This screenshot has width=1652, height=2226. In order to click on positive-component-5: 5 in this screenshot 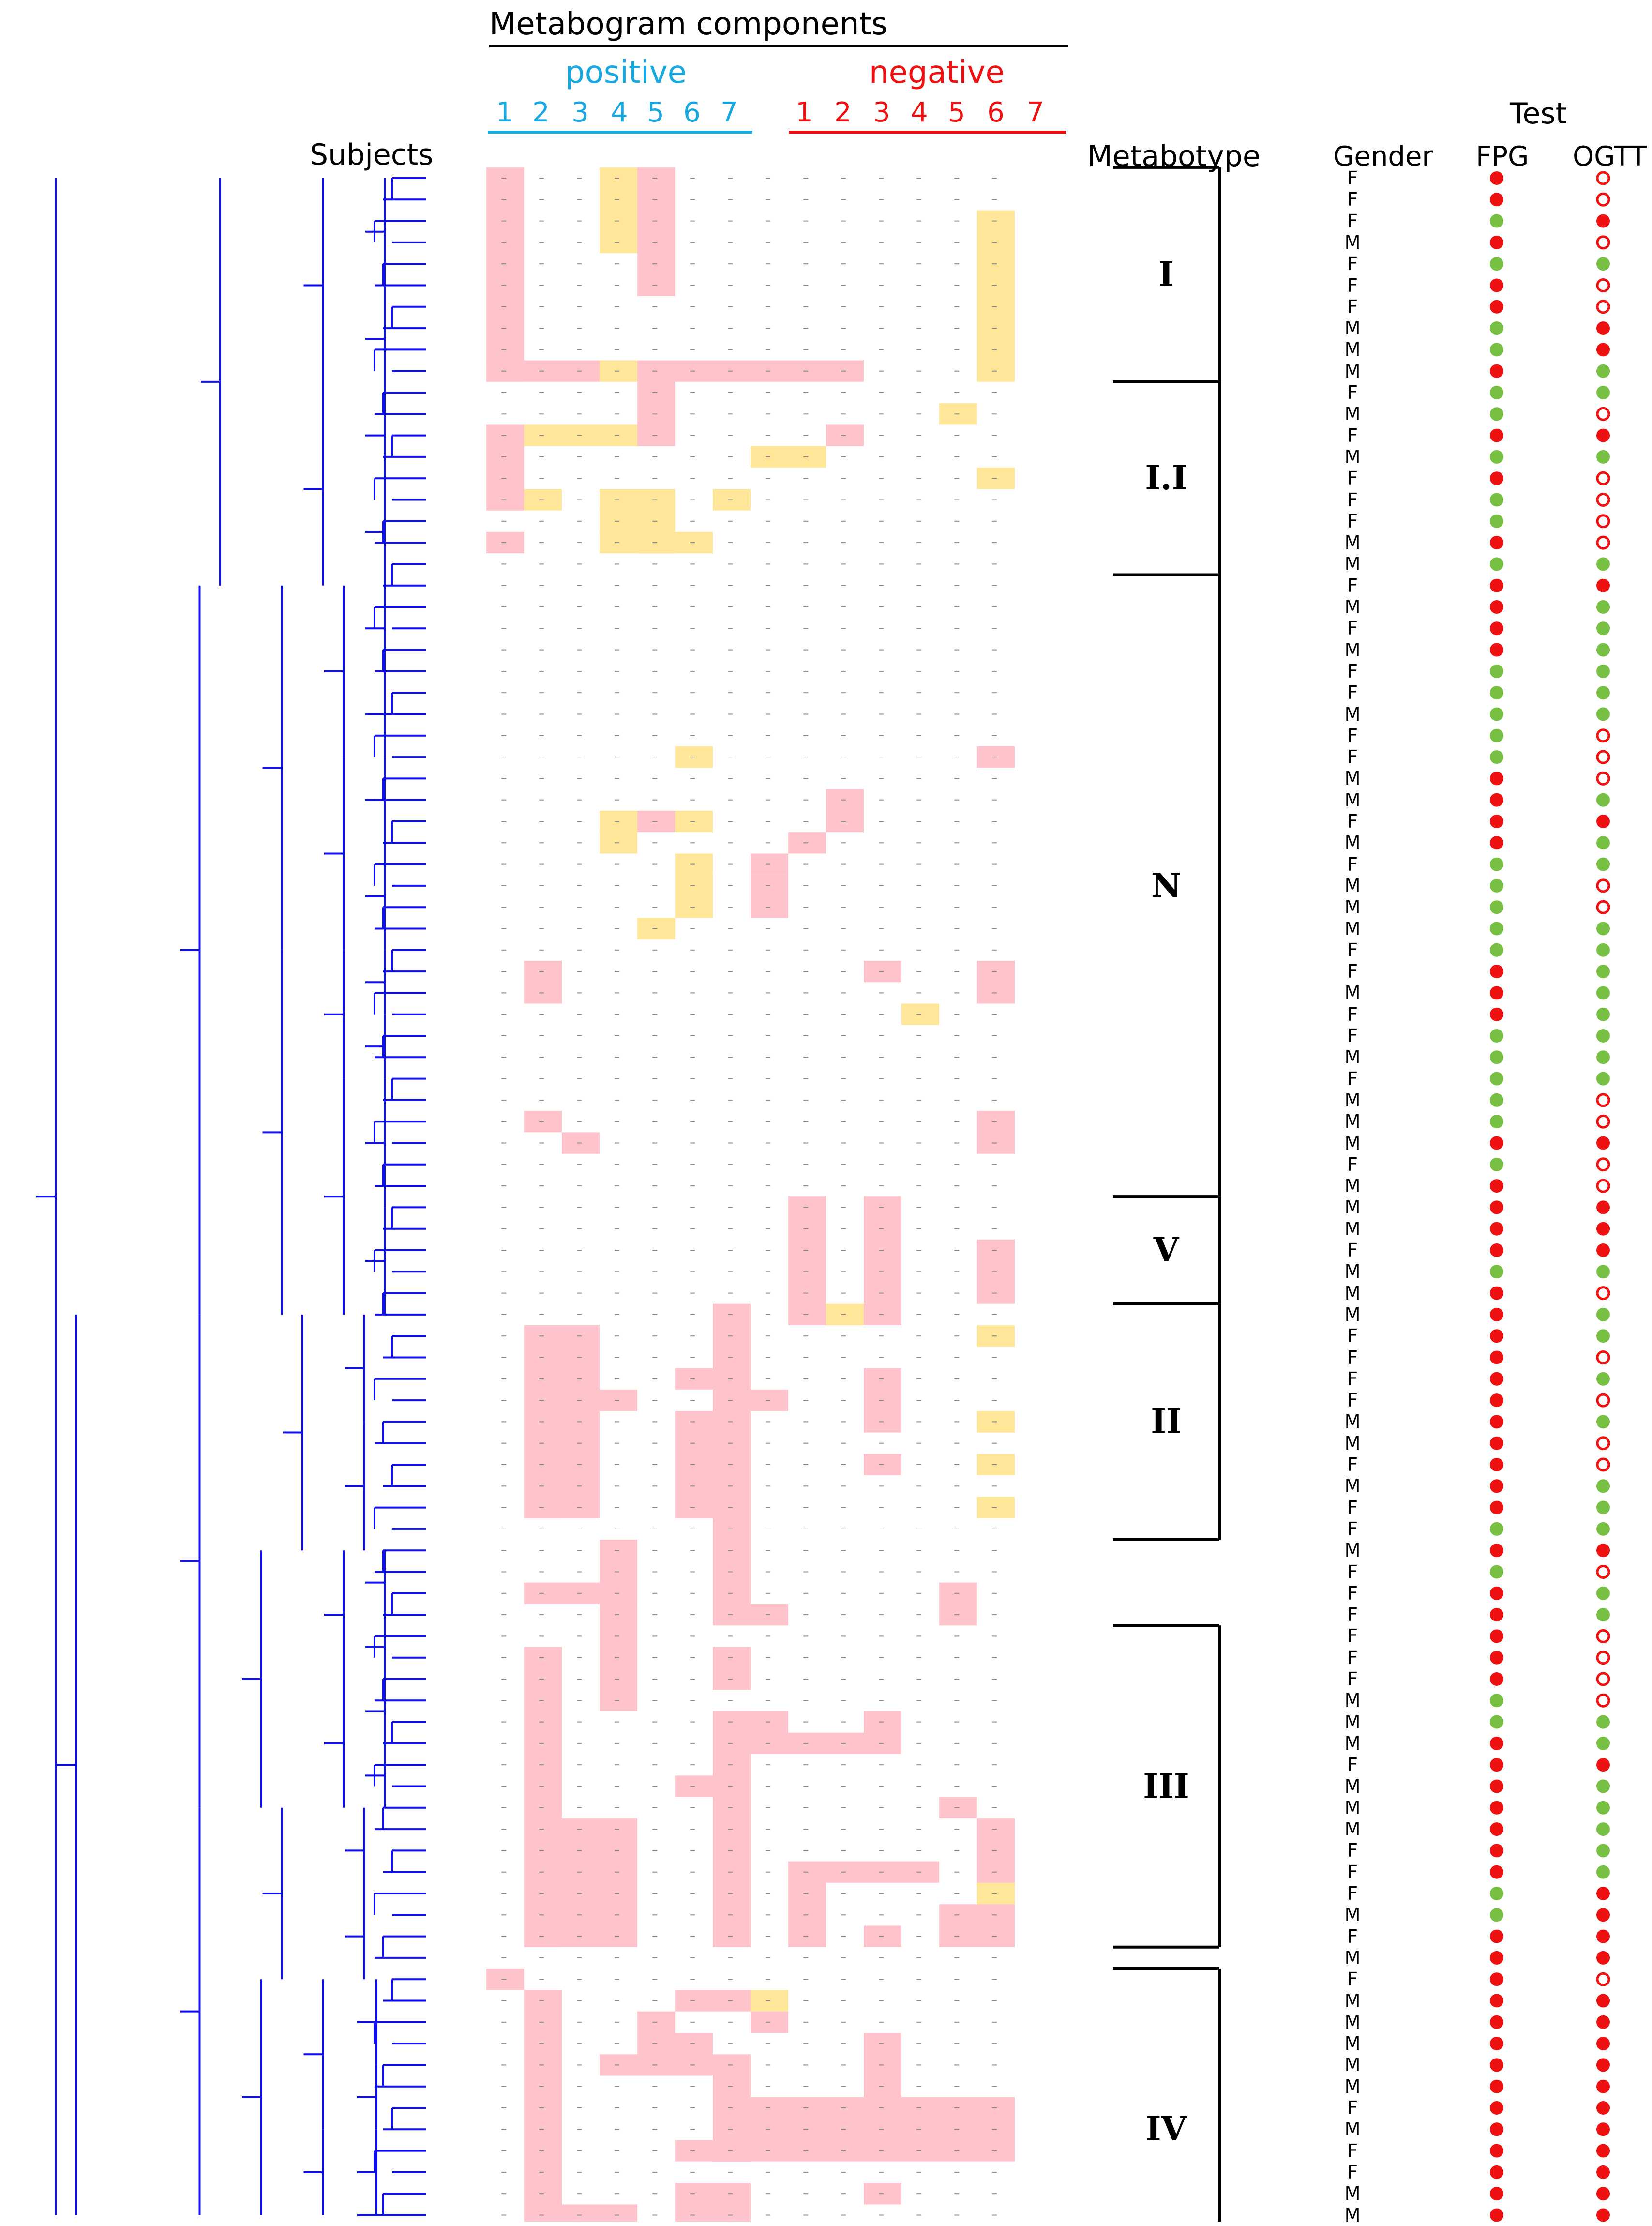, I will do `click(656, 112)`.